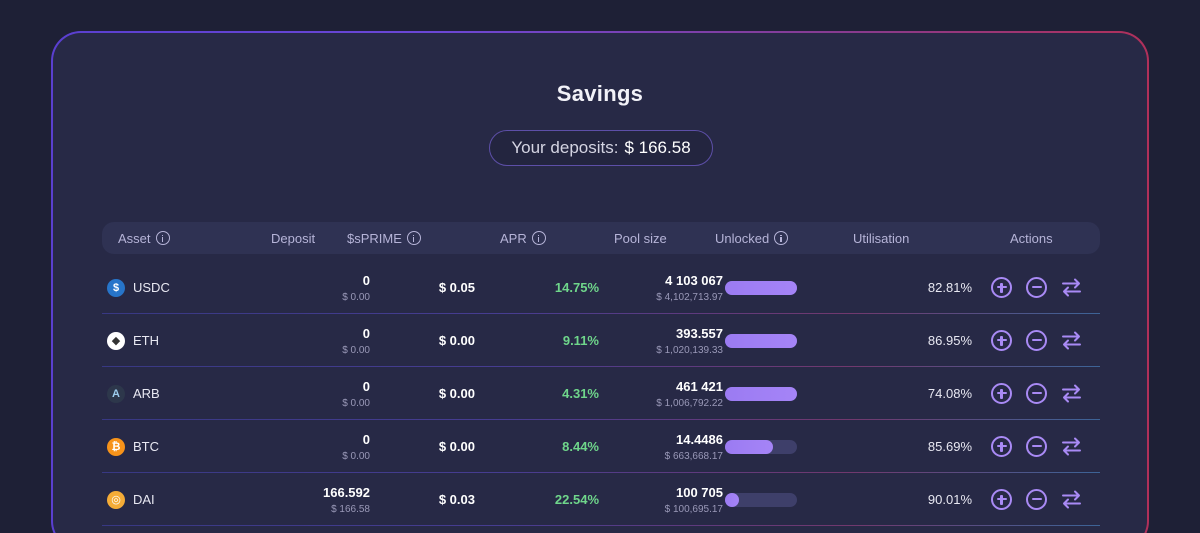  What do you see at coordinates (699, 333) in the screenshot?
I see `pool-size-amount: 393.557` at bounding box center [699, 333].